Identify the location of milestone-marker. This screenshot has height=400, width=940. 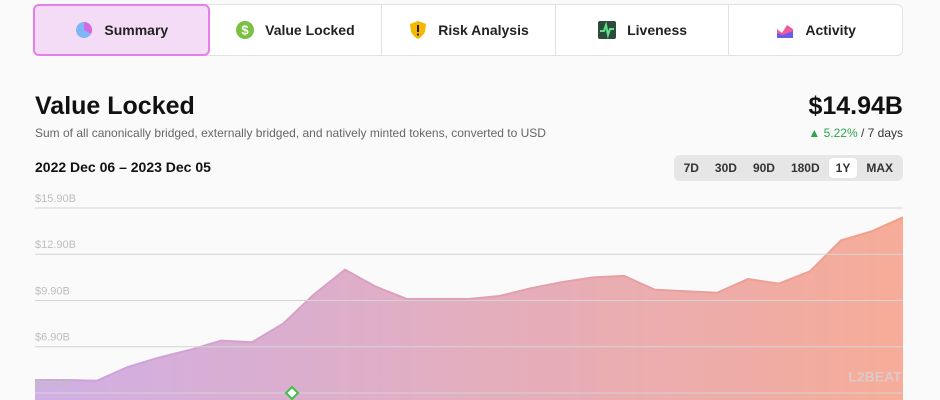
(292, 392).